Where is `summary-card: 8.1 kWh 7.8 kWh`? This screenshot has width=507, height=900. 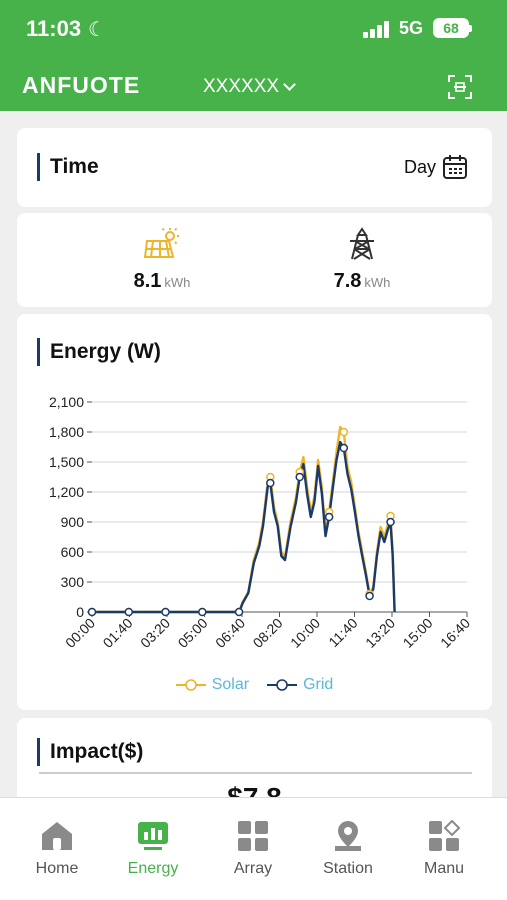 summary-card: 8.1 kWh 7.8 kWh is located at coordinates (254, 260).